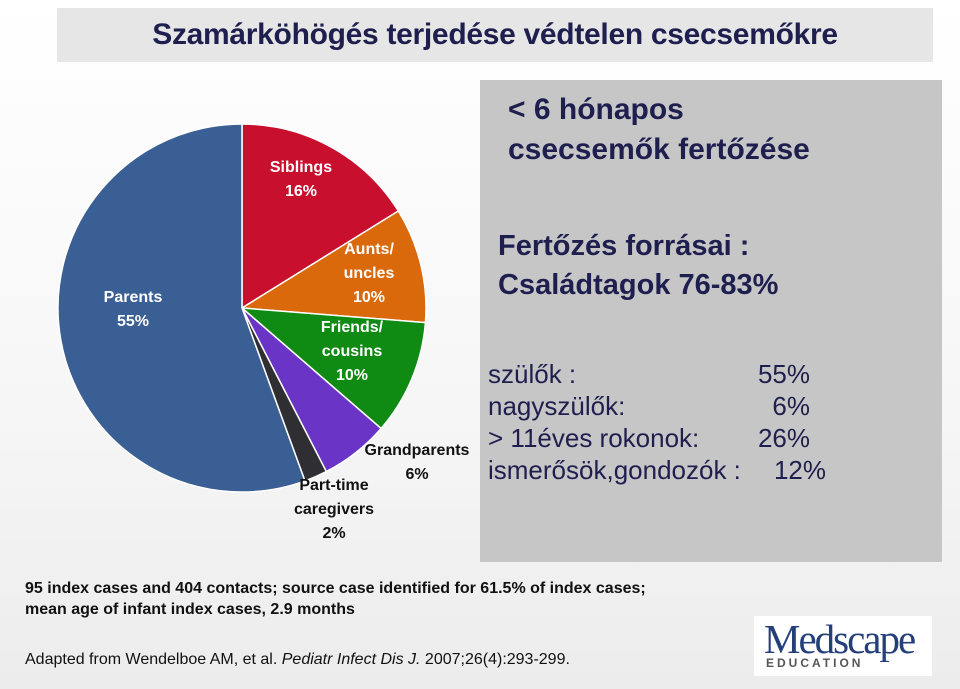  Describe the element at coordinates (417, 462) in the screenshot. I see `slice-label: Grandparents 6%` at that location.